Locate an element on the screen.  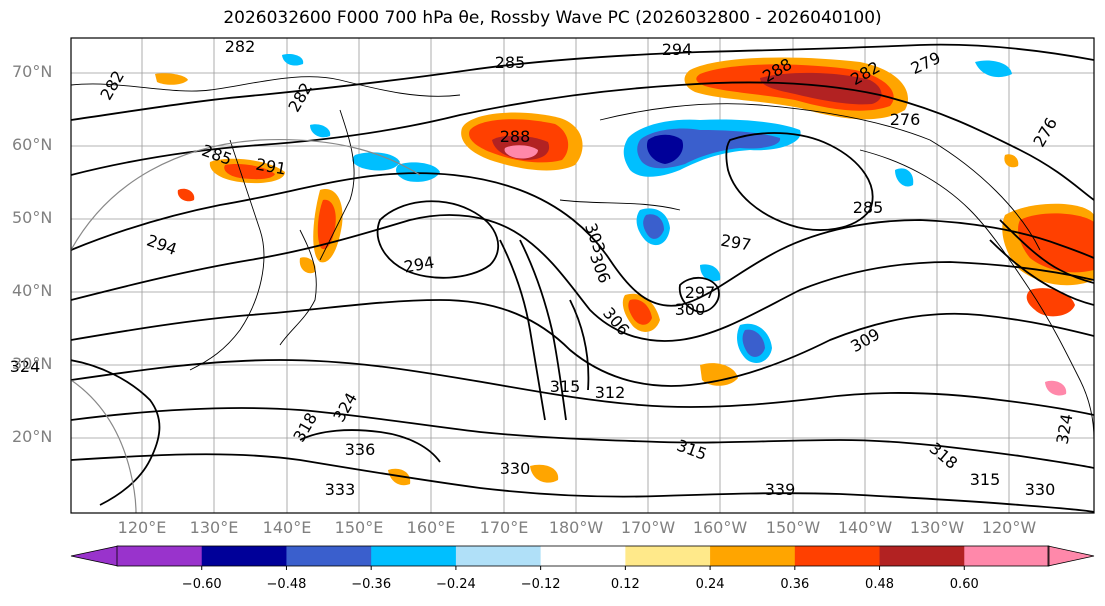
latitude-label: 40°N is located at coordinates (32, 290).